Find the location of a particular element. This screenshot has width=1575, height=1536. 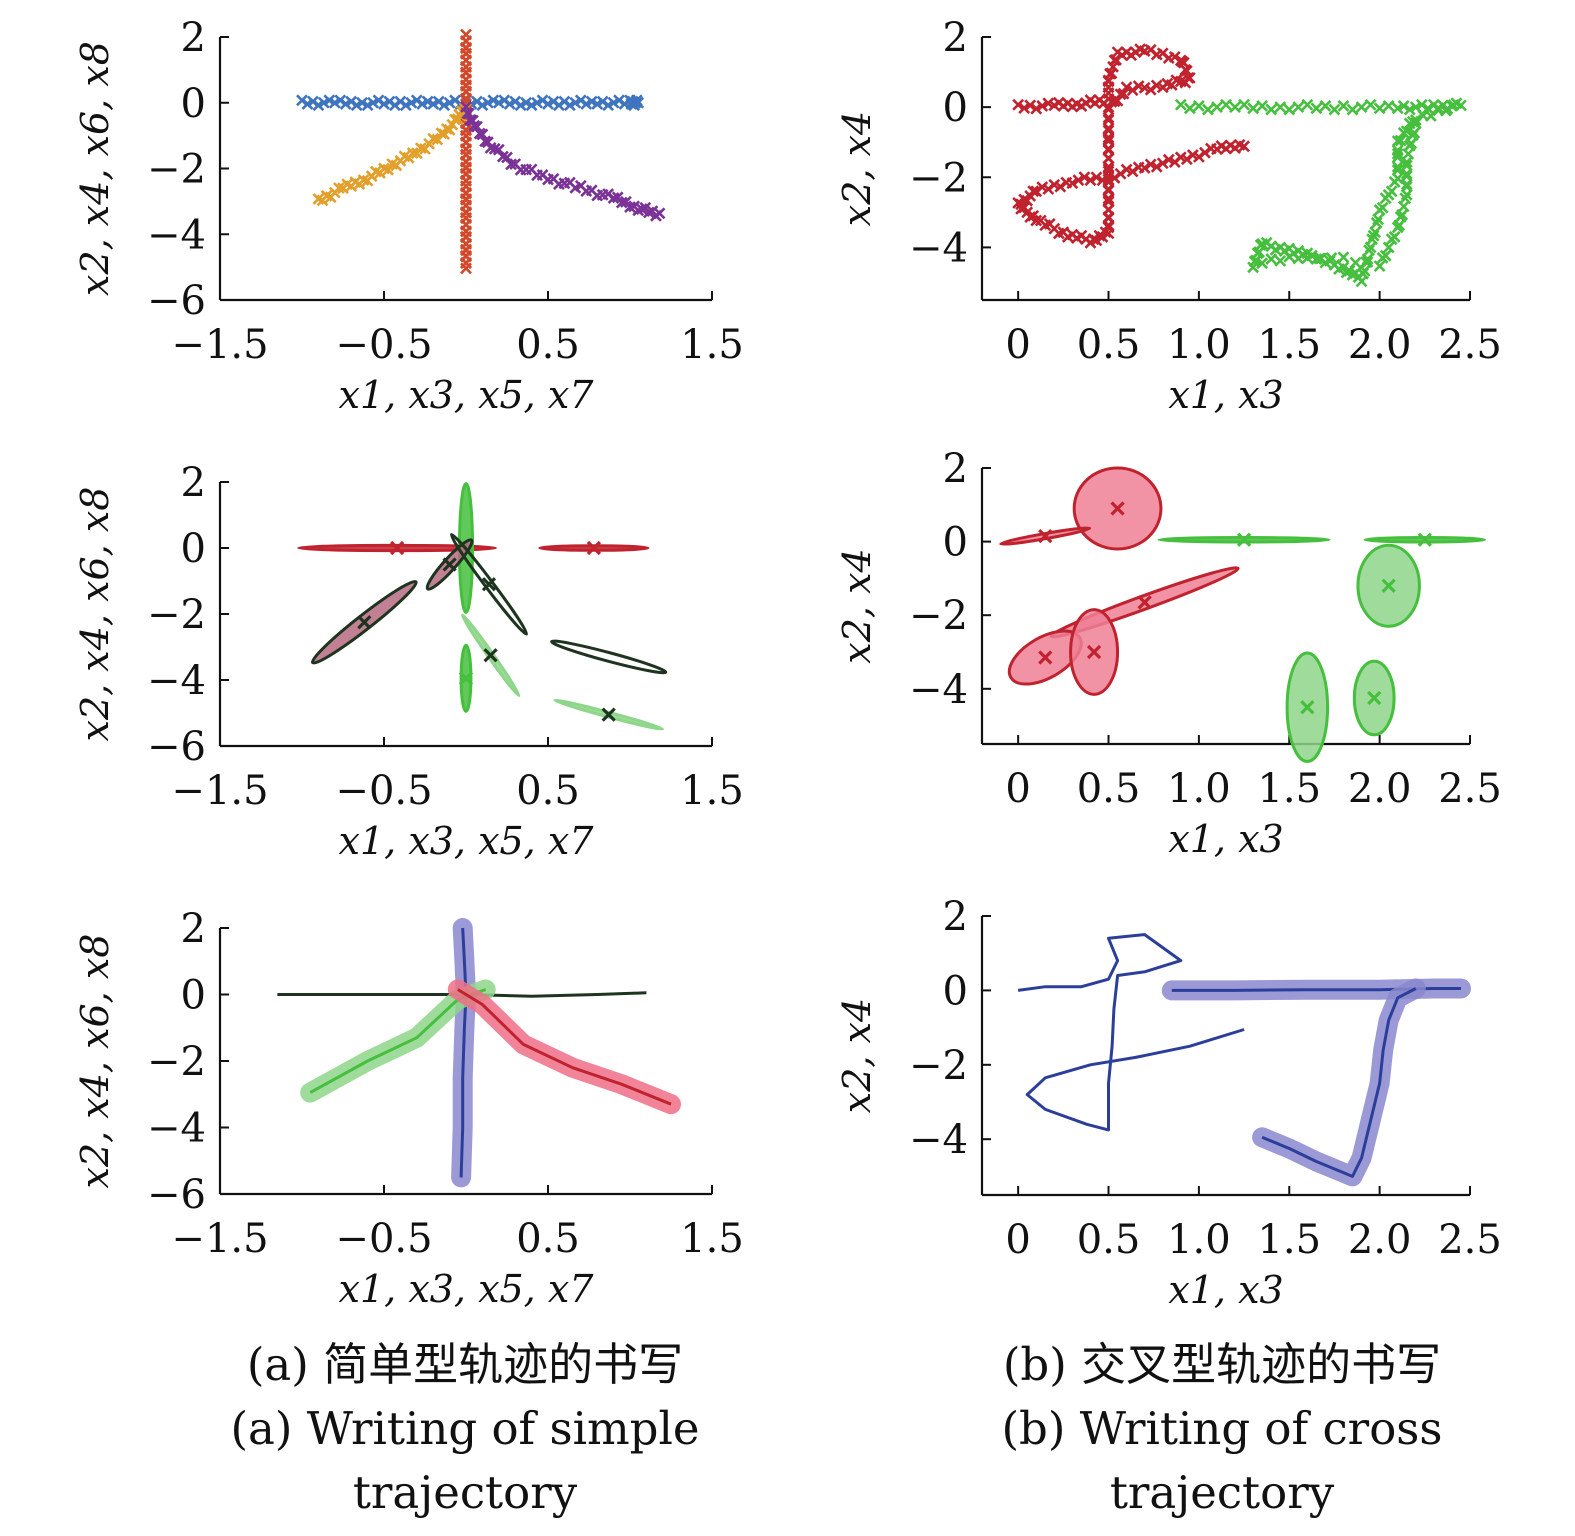

x-tick-label: −1.5 is located at coordinates (219, 345).